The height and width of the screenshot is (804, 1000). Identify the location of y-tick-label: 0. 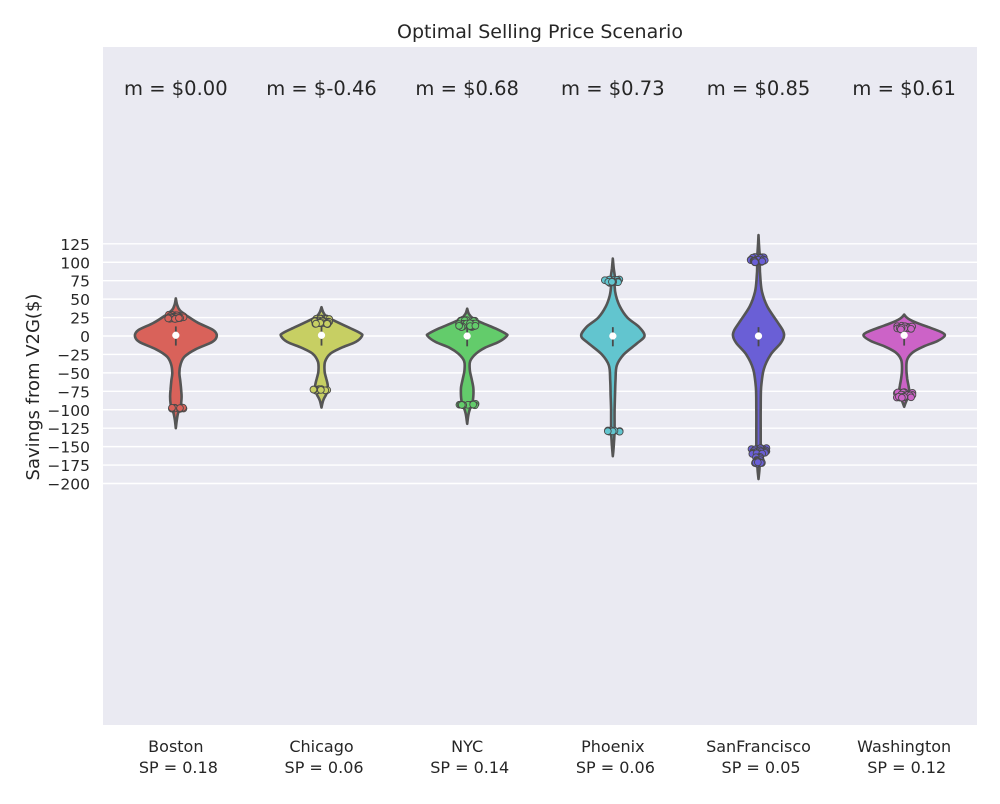
(85, 337).